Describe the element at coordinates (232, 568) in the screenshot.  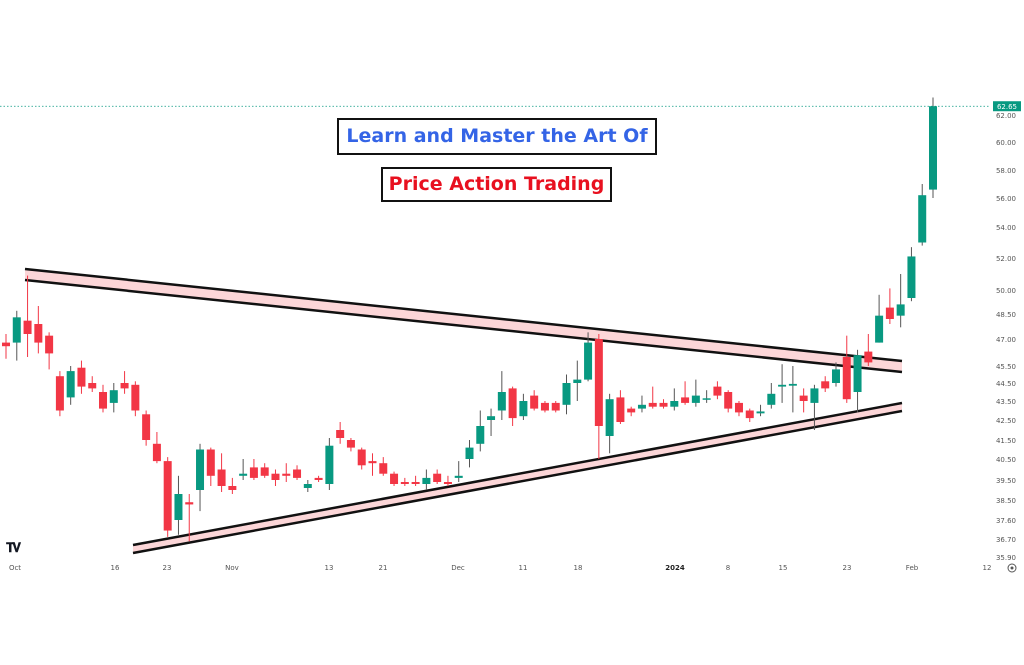
I see `x-tick-label: Nov` at that location.